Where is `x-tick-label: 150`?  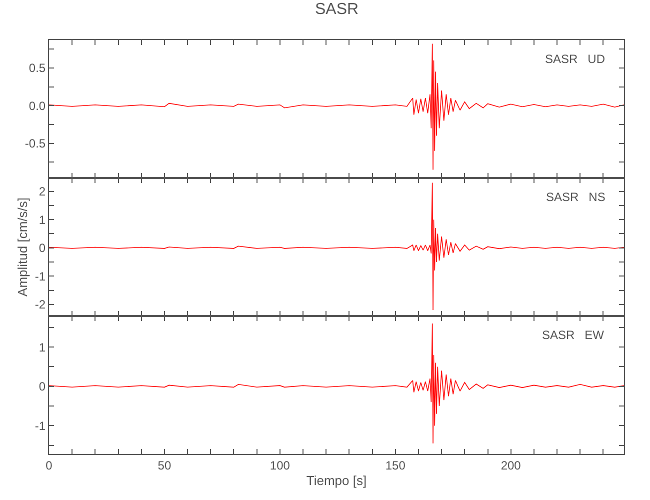
x-tick-label: 150 is located at coordinates (395, 465).